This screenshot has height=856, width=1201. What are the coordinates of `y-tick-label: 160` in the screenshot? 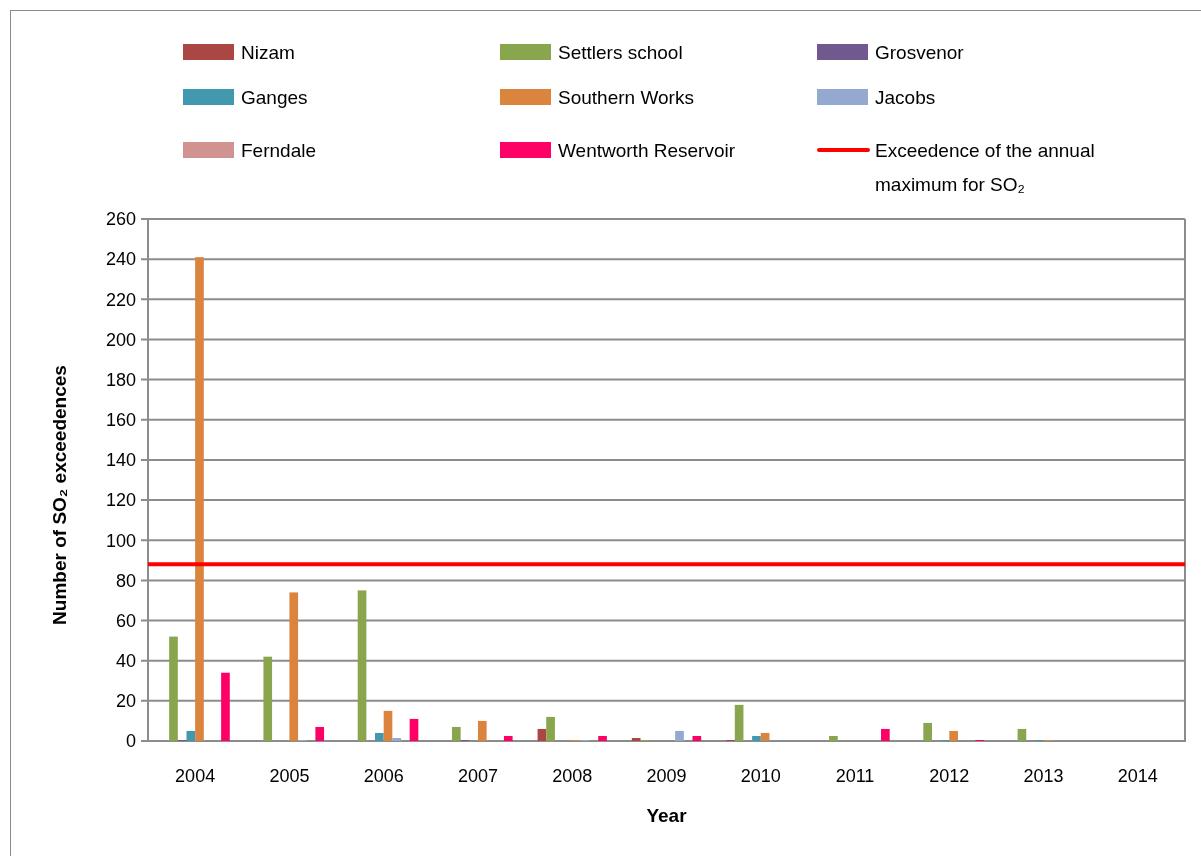 It's located at (120, 420).